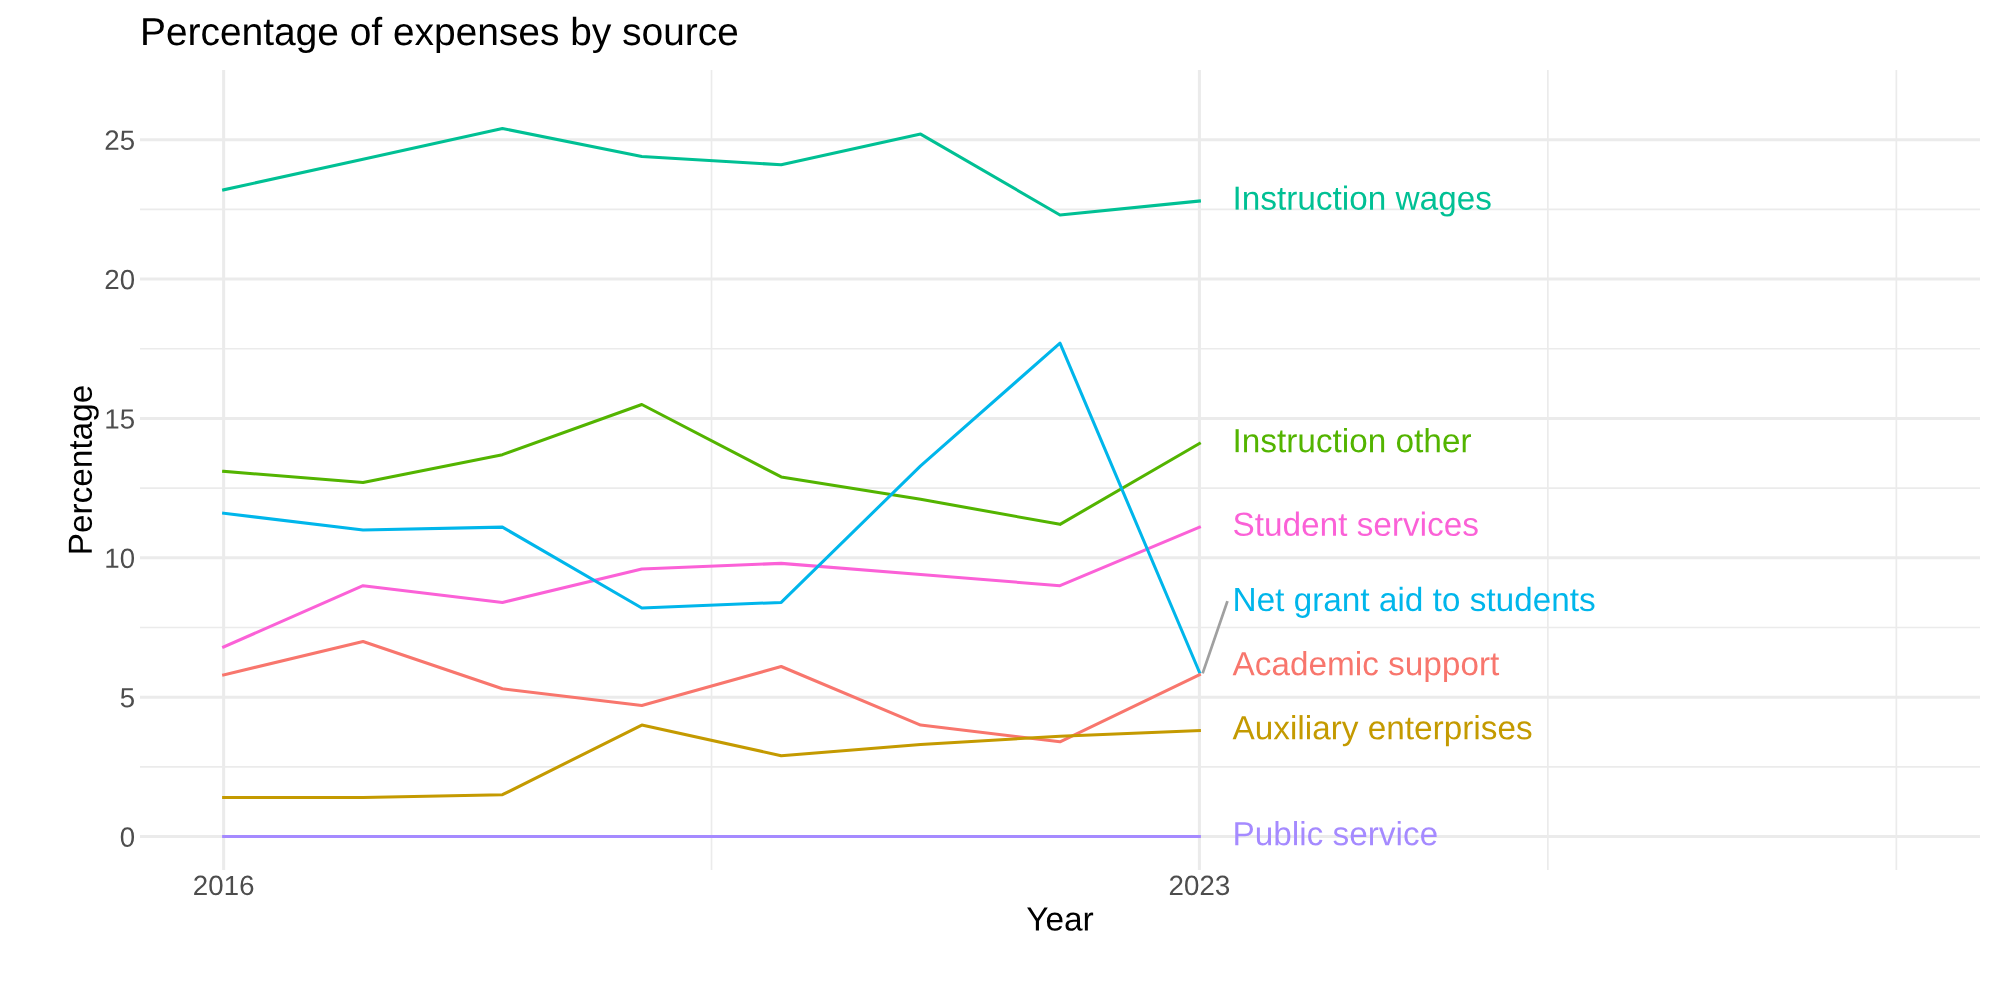 The image size is (2000, 1000). What do you see at coordinates (1382, 731) in the screenshot?
I see `series-label: Auxiliary enterprises` at bounding box center [1382, 731].